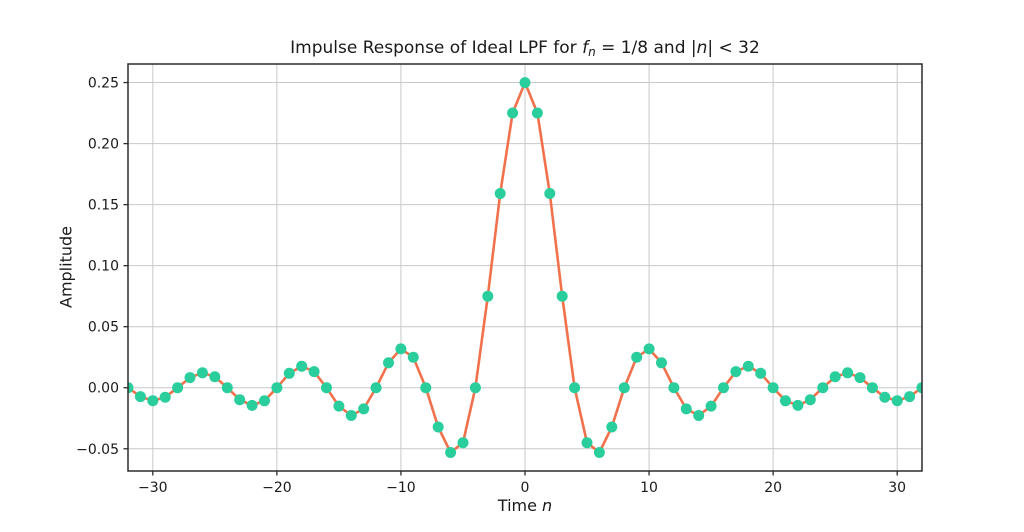 The image size is (1024, 532). What do you see at coordinates (646, 48) in the screenshot?
I see `title-text: = 1/8 and |` at bounding box center [646, 48].